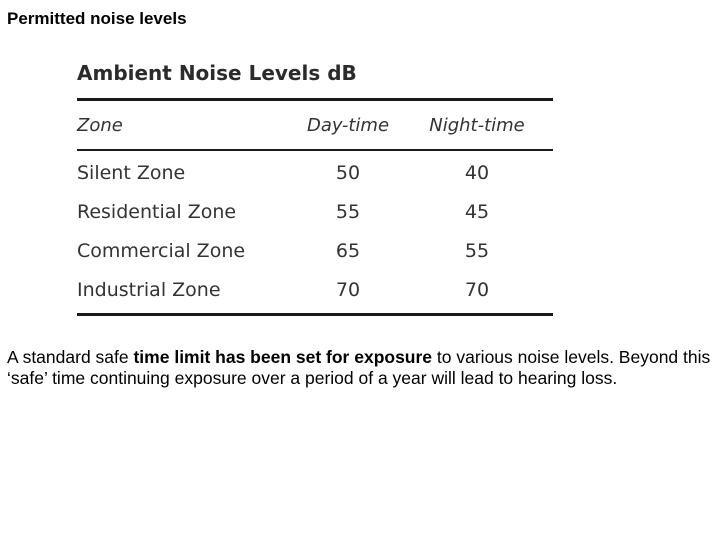  Describe the element at coordinates (131, 172) in the screenshot. I see `zone-name: Silent Zone` at that location.